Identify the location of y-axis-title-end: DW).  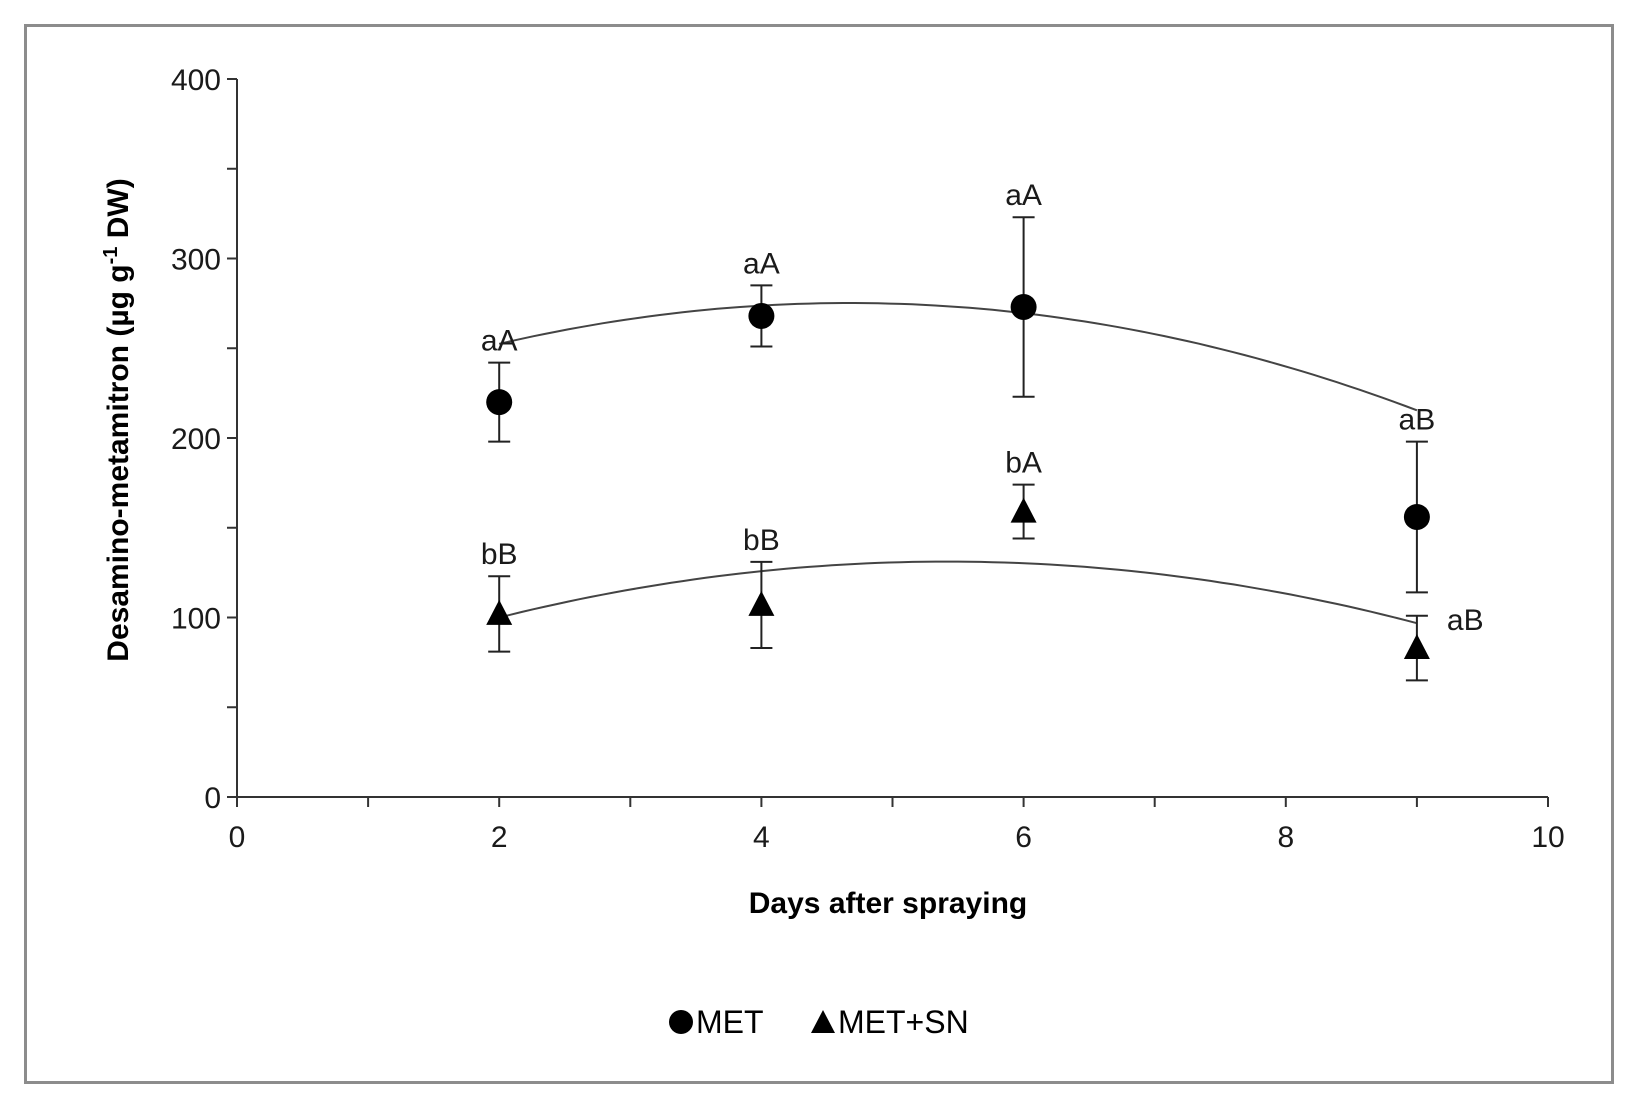
(118, 212).